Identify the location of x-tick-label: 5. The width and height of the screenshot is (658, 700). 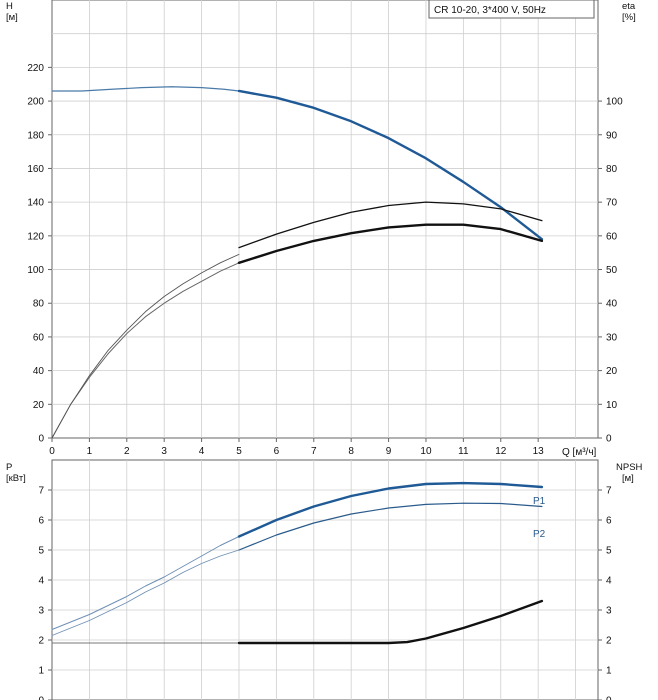
(239, 451).